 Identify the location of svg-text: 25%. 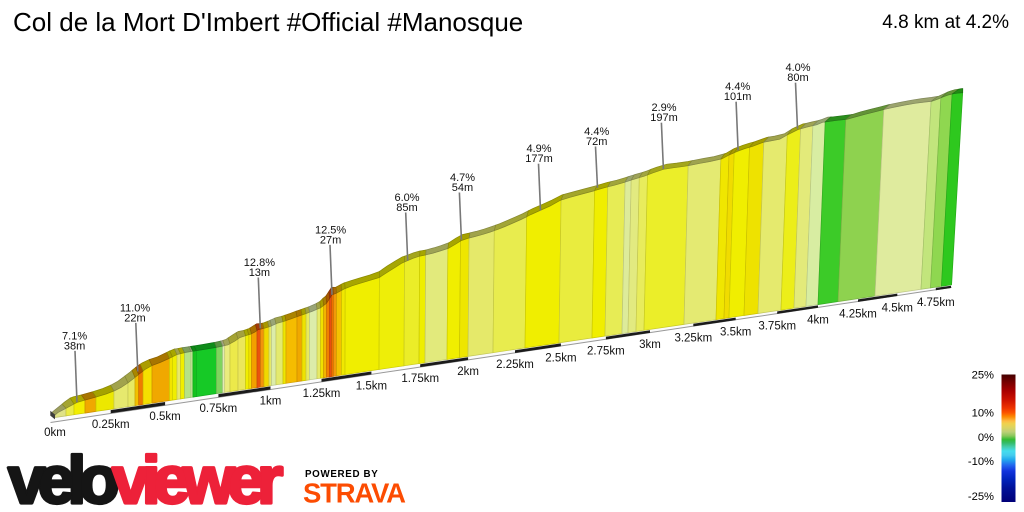
(983, 376).